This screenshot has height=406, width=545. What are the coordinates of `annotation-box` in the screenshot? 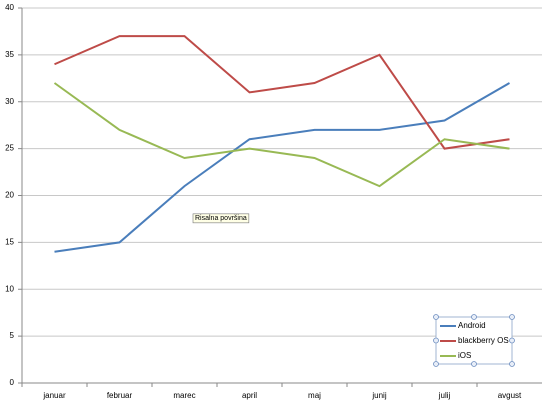 It's located at (221, 218).